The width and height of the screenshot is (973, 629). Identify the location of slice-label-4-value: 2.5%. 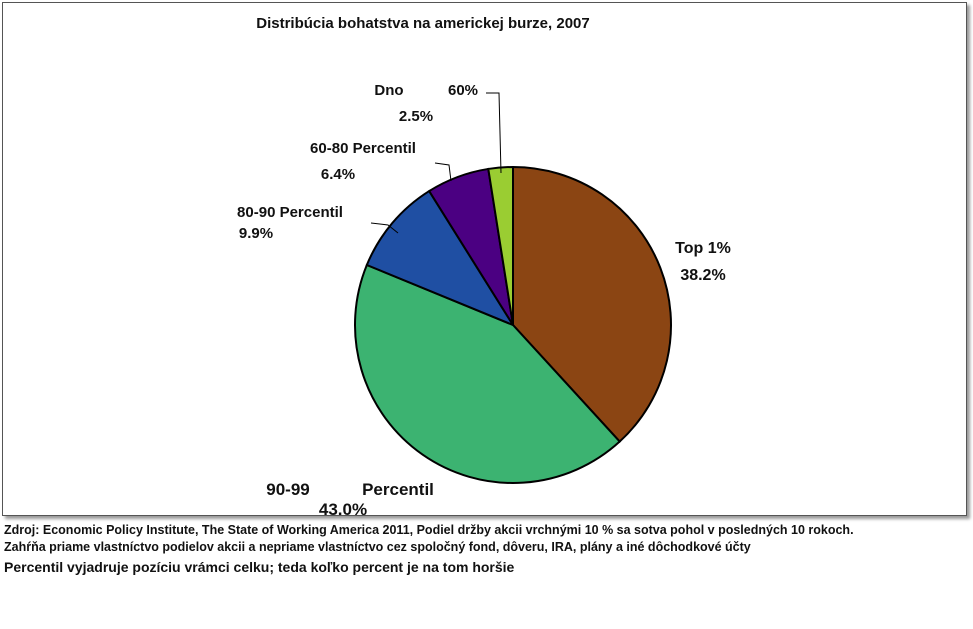
(416, 116).